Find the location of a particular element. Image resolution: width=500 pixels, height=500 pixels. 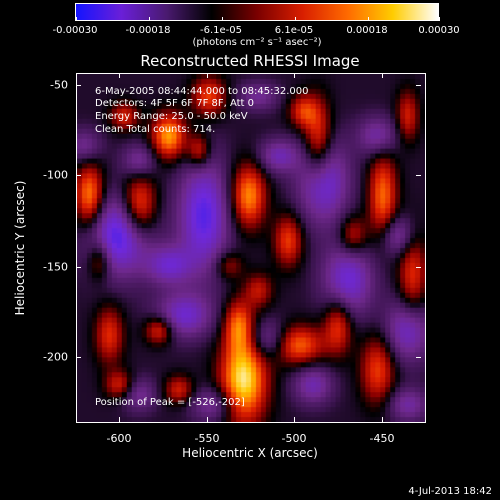

colorbar-tick-label: 0.00030 is located at coordinates (439, 30).